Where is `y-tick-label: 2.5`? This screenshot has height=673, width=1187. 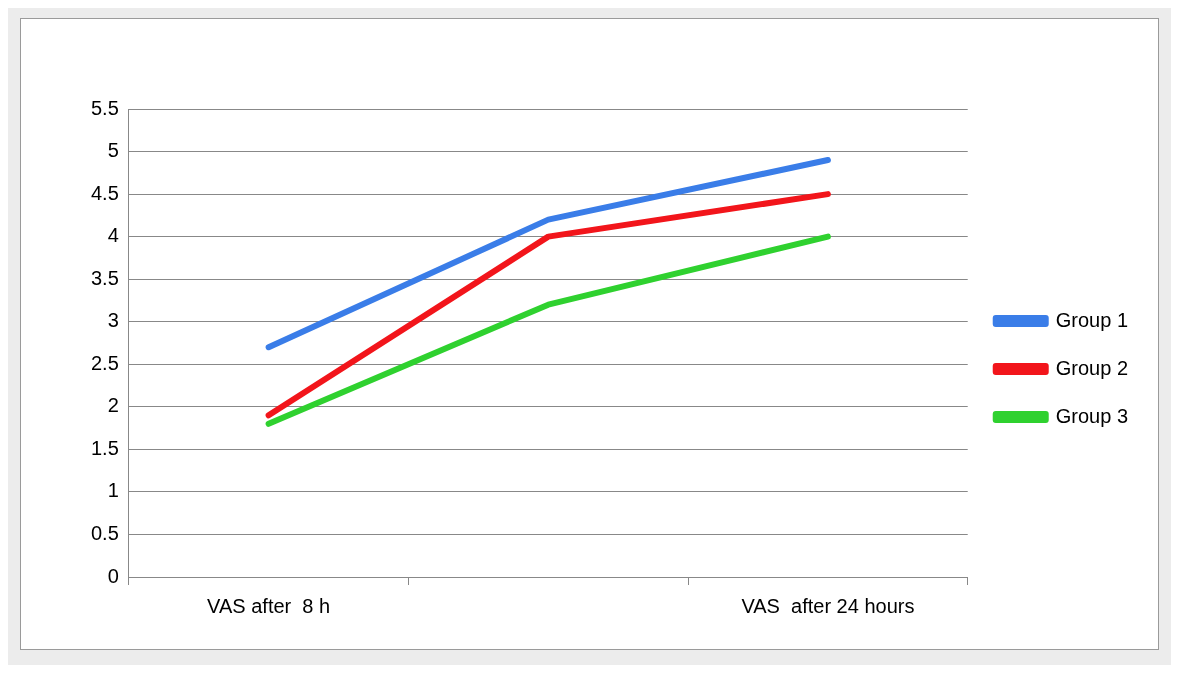
y-tick-label: 2.5 is located at coordinates (104, 362).